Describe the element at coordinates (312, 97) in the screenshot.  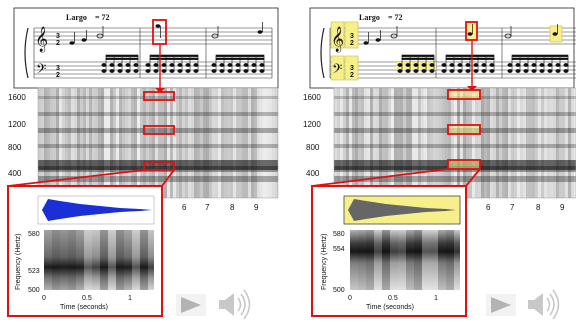
I see `right-y-tick-1600: 1600` at that location.